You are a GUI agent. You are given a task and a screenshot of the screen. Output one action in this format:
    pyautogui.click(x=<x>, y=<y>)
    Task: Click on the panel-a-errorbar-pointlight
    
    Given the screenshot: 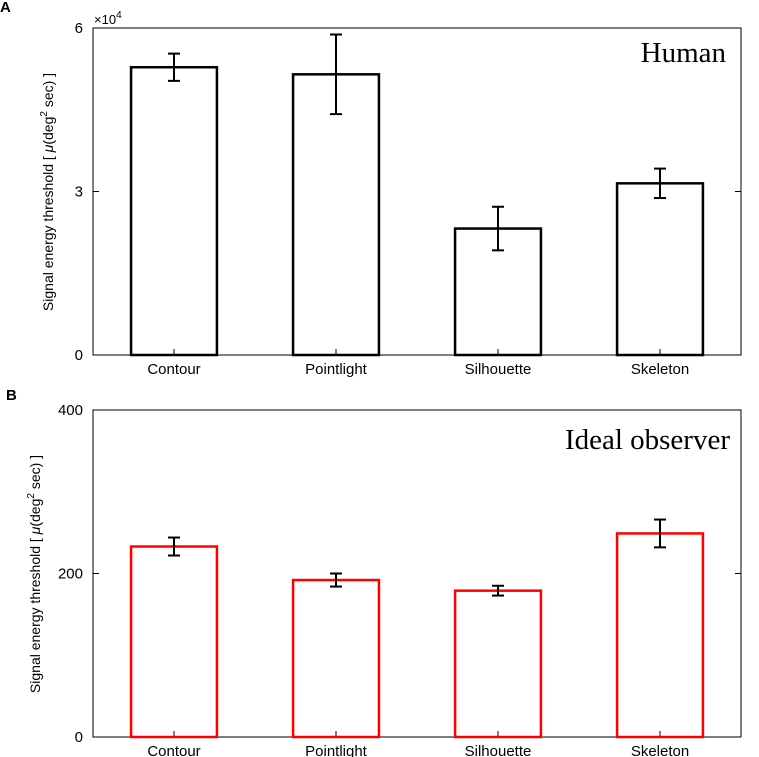 What is the action you would take?
    pyautogui.click(x=336, y=74)
    